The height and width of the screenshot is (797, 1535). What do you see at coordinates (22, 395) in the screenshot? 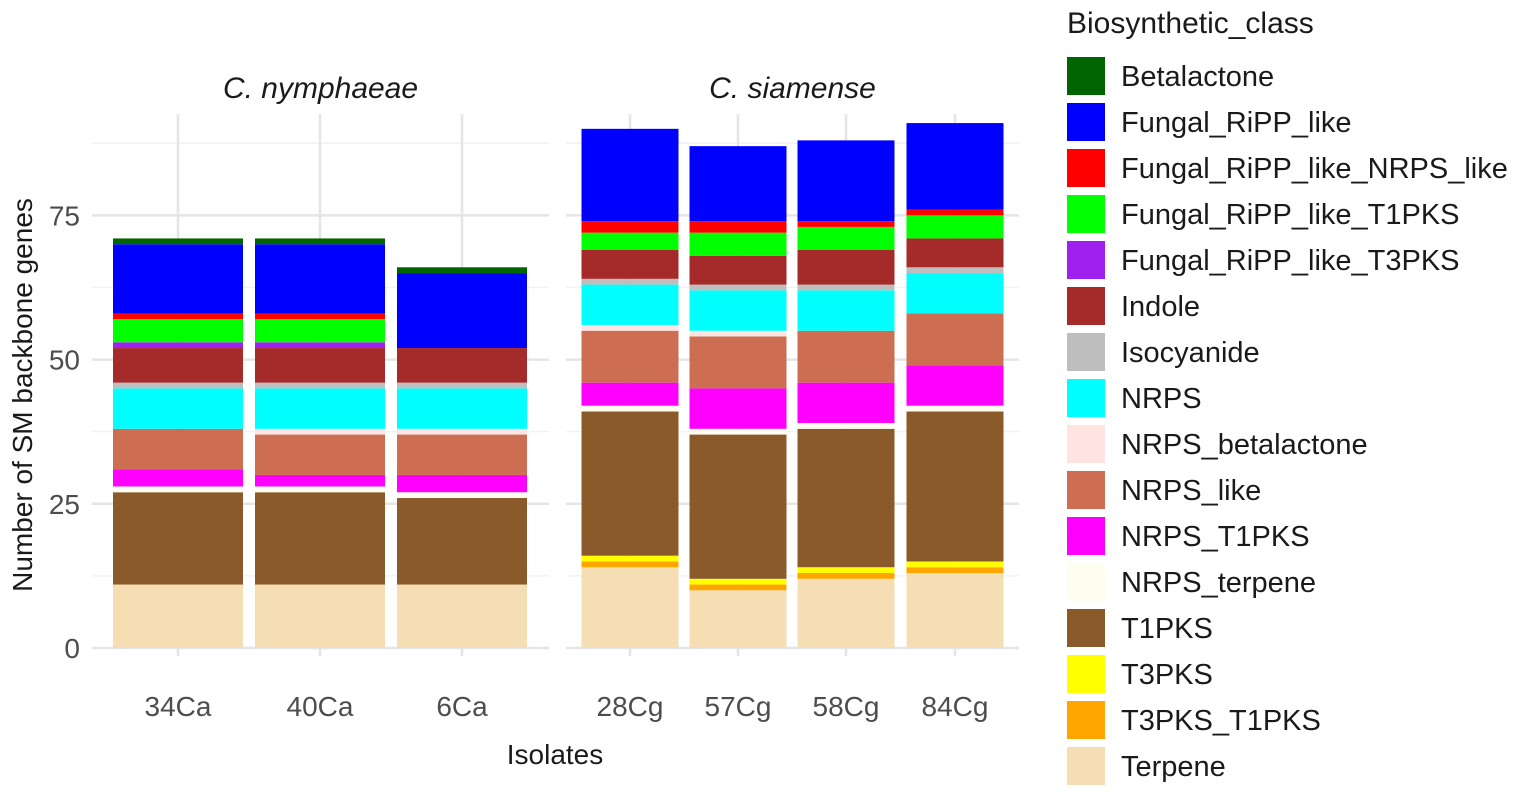
I see `y-axis-title: Number of SM backbone genes` at bounding box center [22, 395].